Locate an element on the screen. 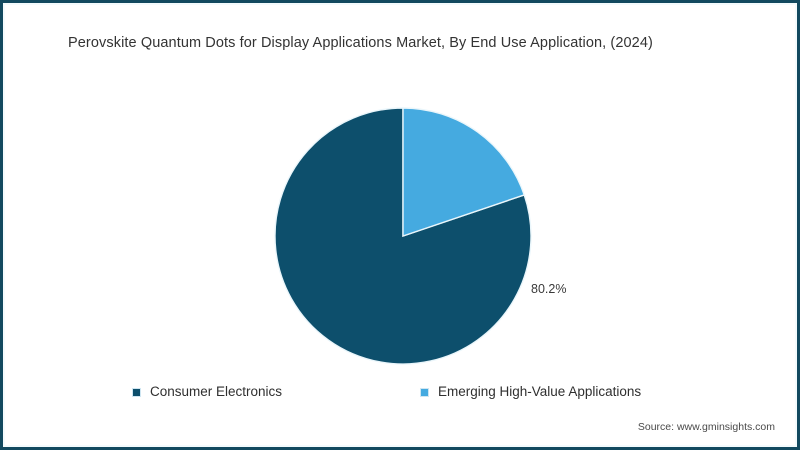  pie-slice is located at coordinates (464, 172).